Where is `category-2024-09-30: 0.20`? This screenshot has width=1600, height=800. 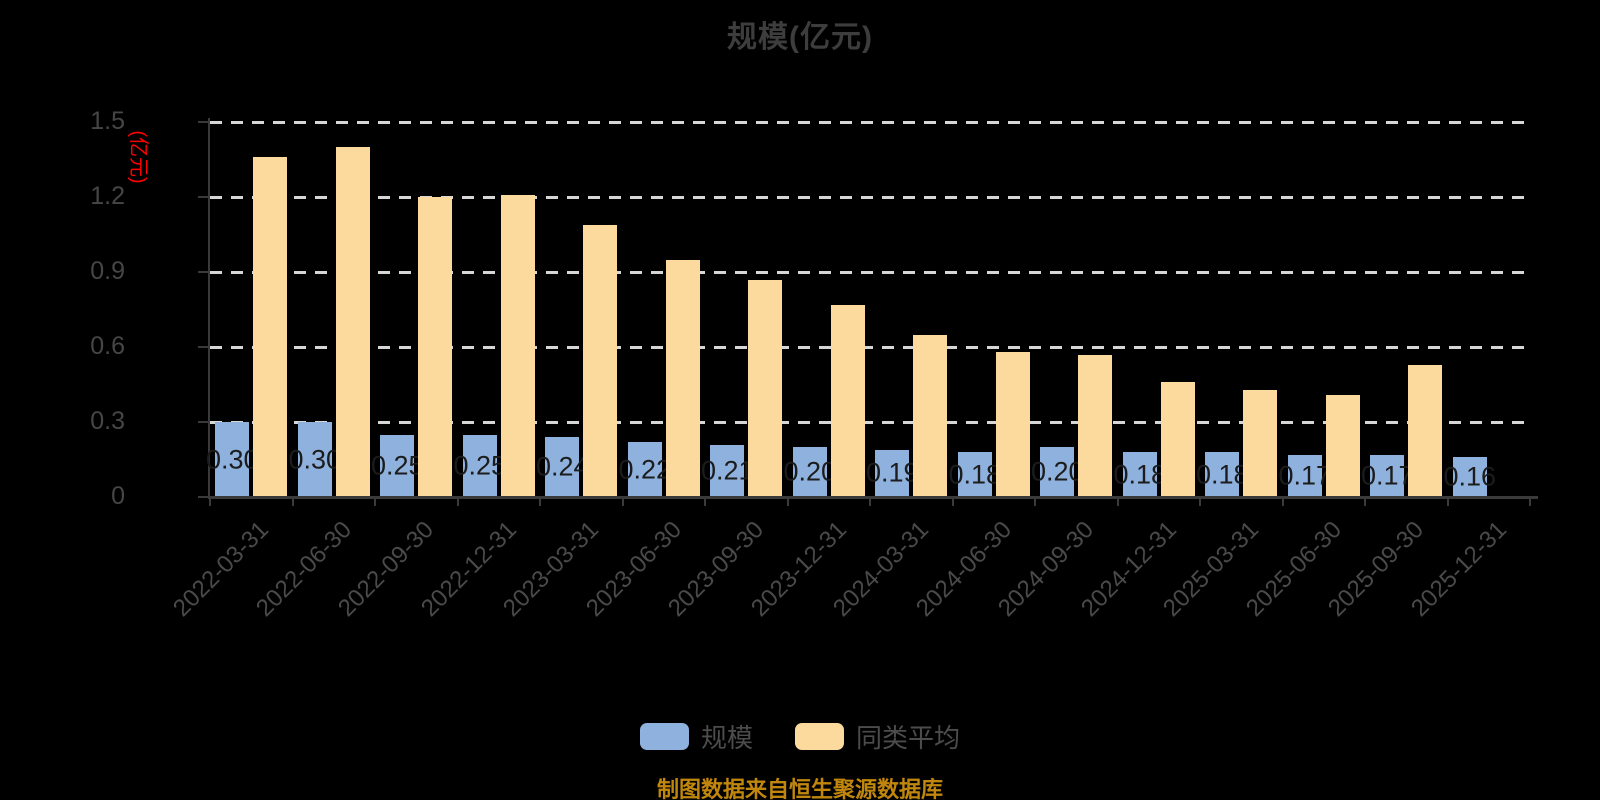
category-2024-09-30: 0.20 is located at coordinates (1074, 309).